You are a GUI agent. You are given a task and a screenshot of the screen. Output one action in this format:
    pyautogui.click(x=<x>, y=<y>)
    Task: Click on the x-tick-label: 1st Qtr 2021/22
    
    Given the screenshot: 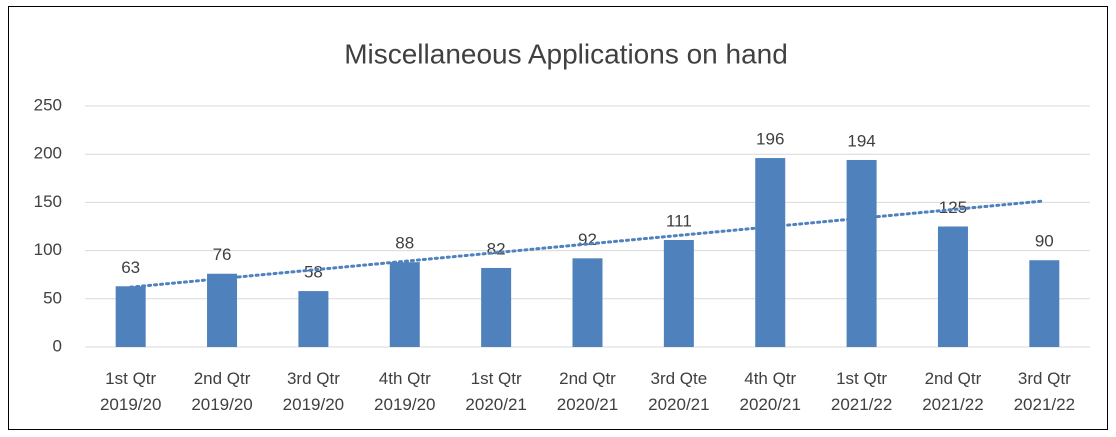 What is the action you would take?
    pyautogui.click(x=861, y=391)
    